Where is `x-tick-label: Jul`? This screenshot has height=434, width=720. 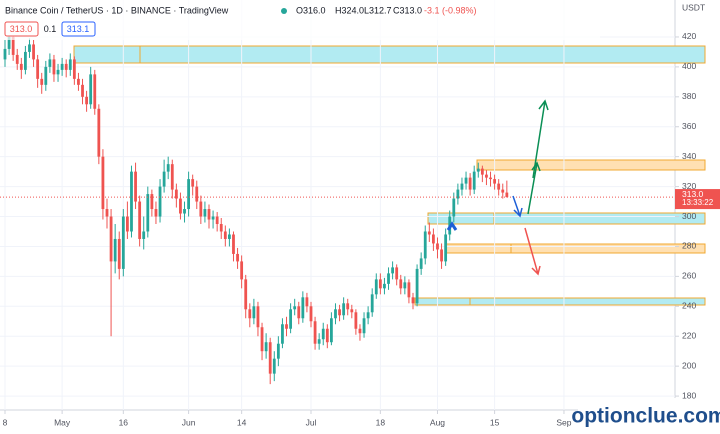 x-tick-label: Jul is located at coordinates (311, 422).